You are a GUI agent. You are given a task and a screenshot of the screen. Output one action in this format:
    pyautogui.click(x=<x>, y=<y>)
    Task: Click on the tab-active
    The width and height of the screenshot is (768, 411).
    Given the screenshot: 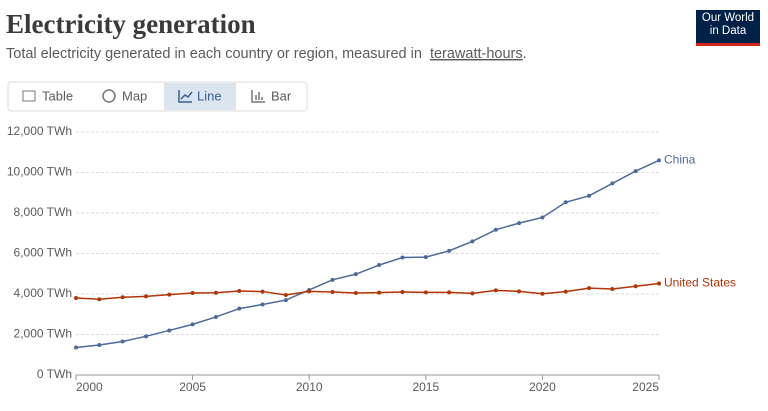 What is the action you would take?
    pyautogui.click(x=200, y=96)
    